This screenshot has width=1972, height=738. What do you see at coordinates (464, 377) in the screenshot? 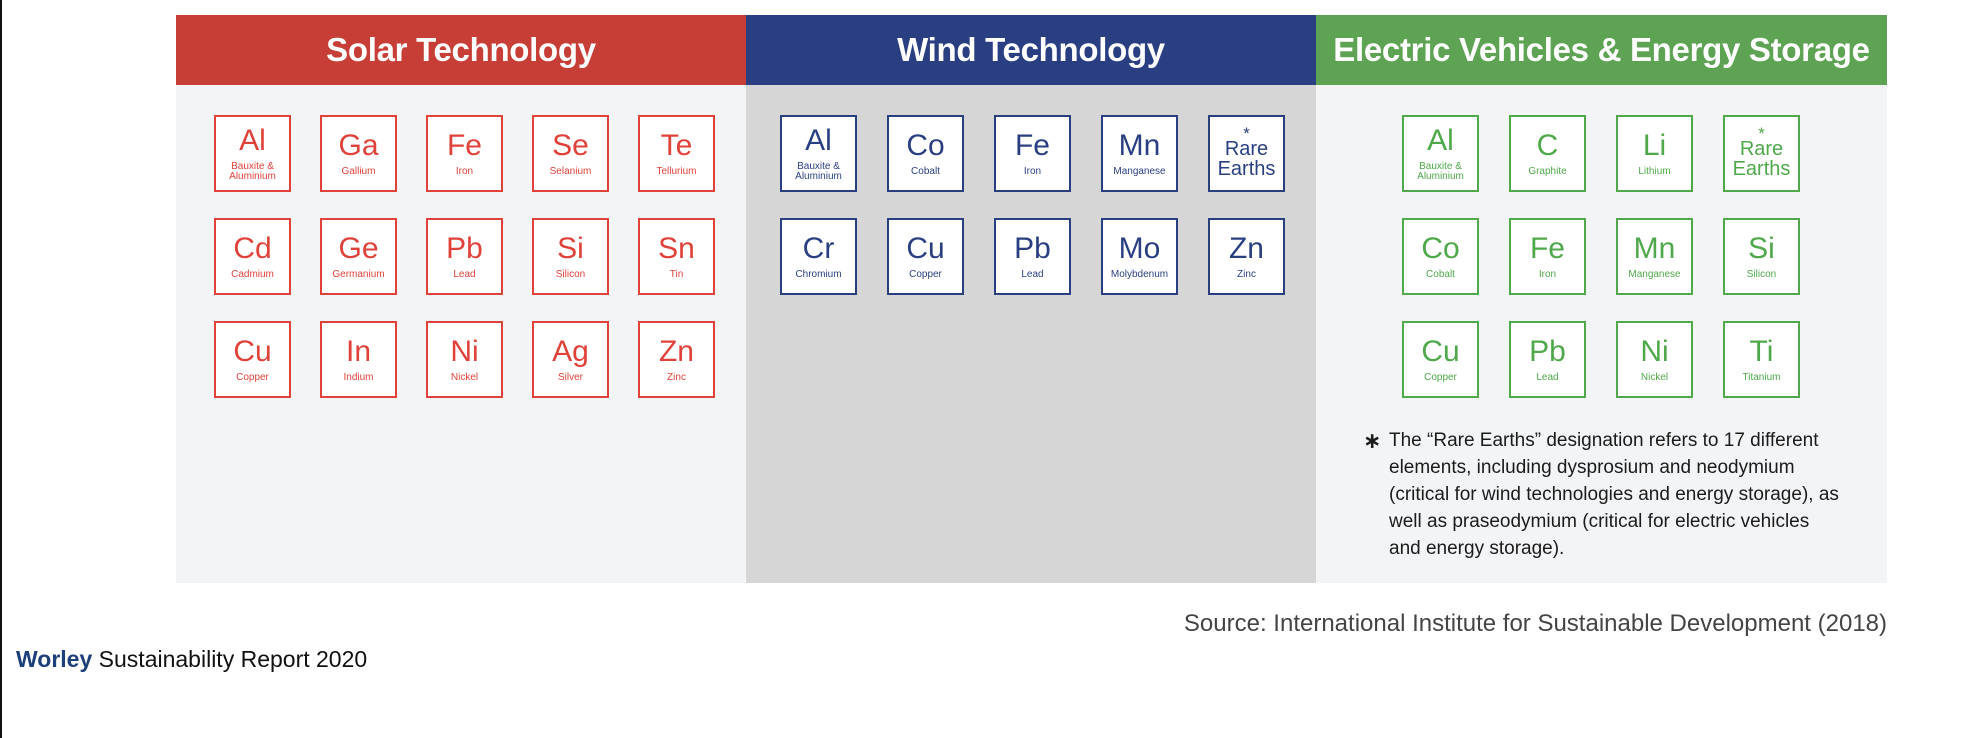
I see `element-name: Nickel` at bounding box center [464, 377].